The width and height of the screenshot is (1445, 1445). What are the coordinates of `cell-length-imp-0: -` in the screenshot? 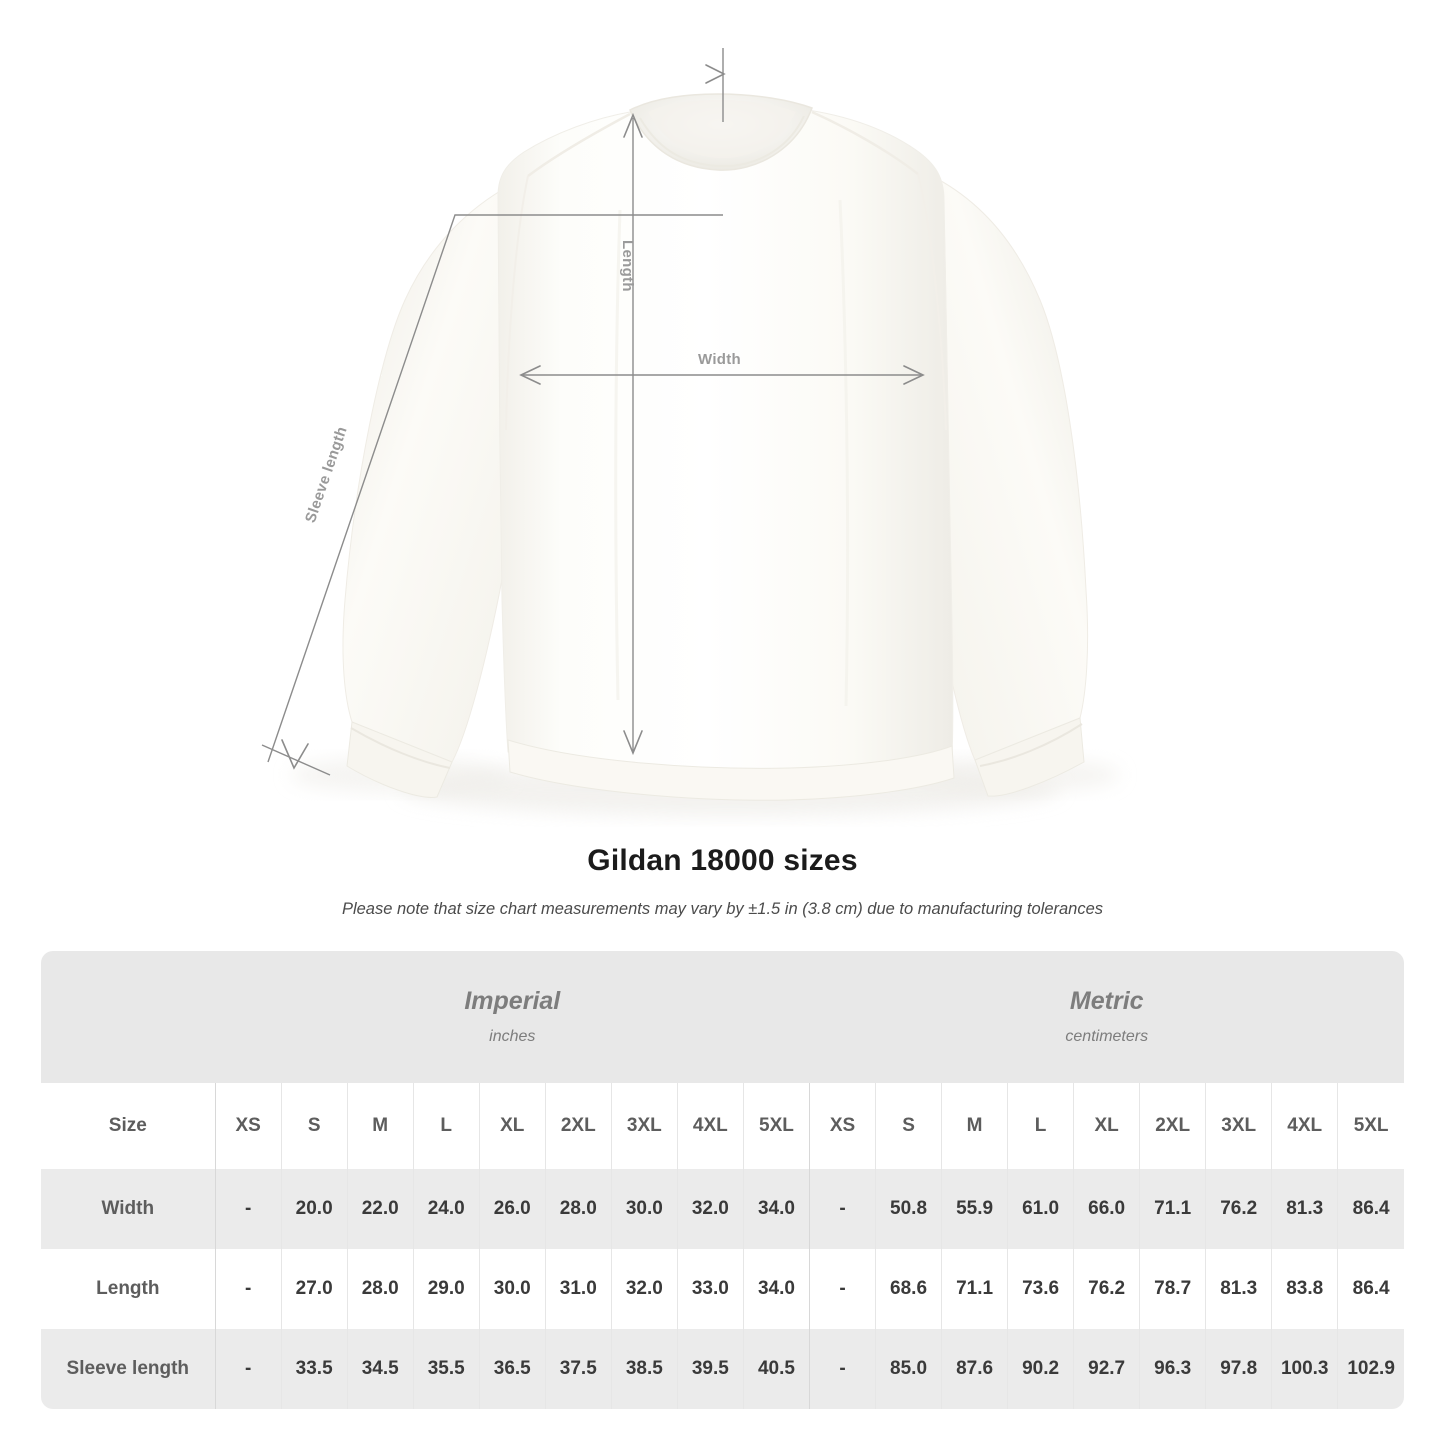 It's located at (248, 1289).